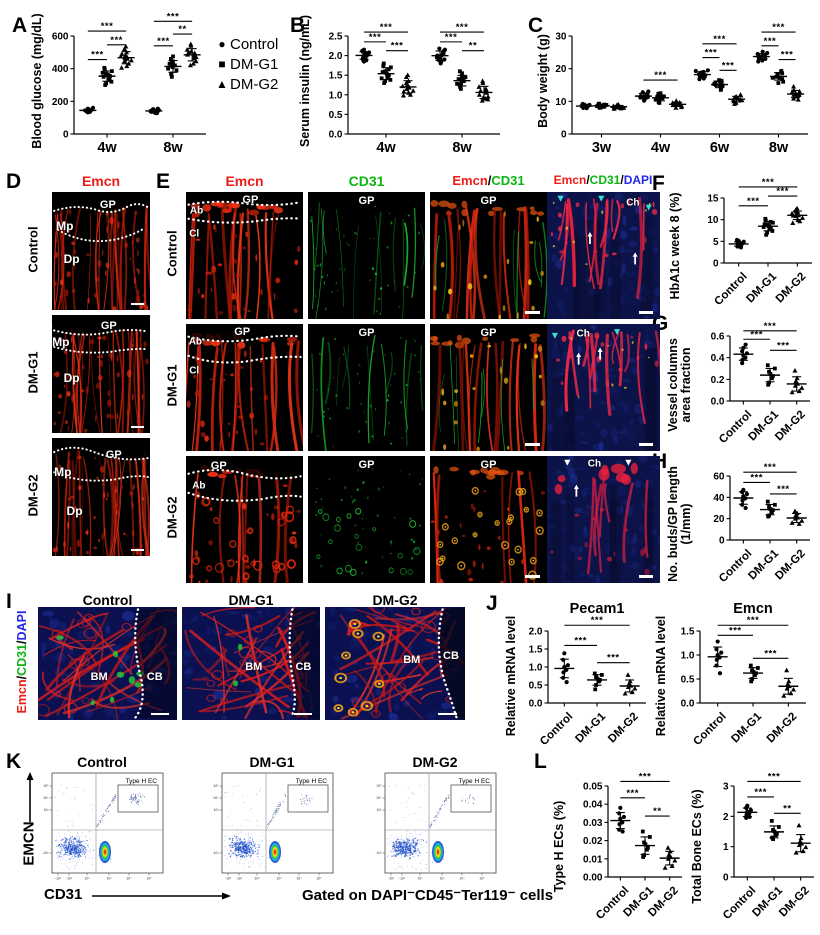 The image size is (820, 935). I want to click on svg-text: 6w, so click(720, 148).